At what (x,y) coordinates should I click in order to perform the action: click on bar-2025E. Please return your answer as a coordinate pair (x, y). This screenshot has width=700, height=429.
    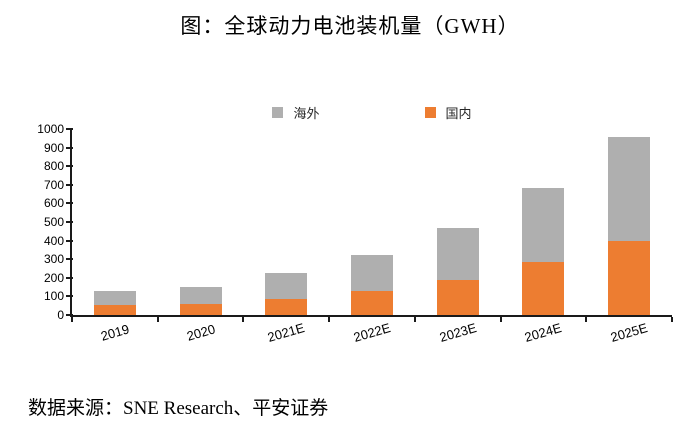
    Looking at the image, I should click on (629, 222).